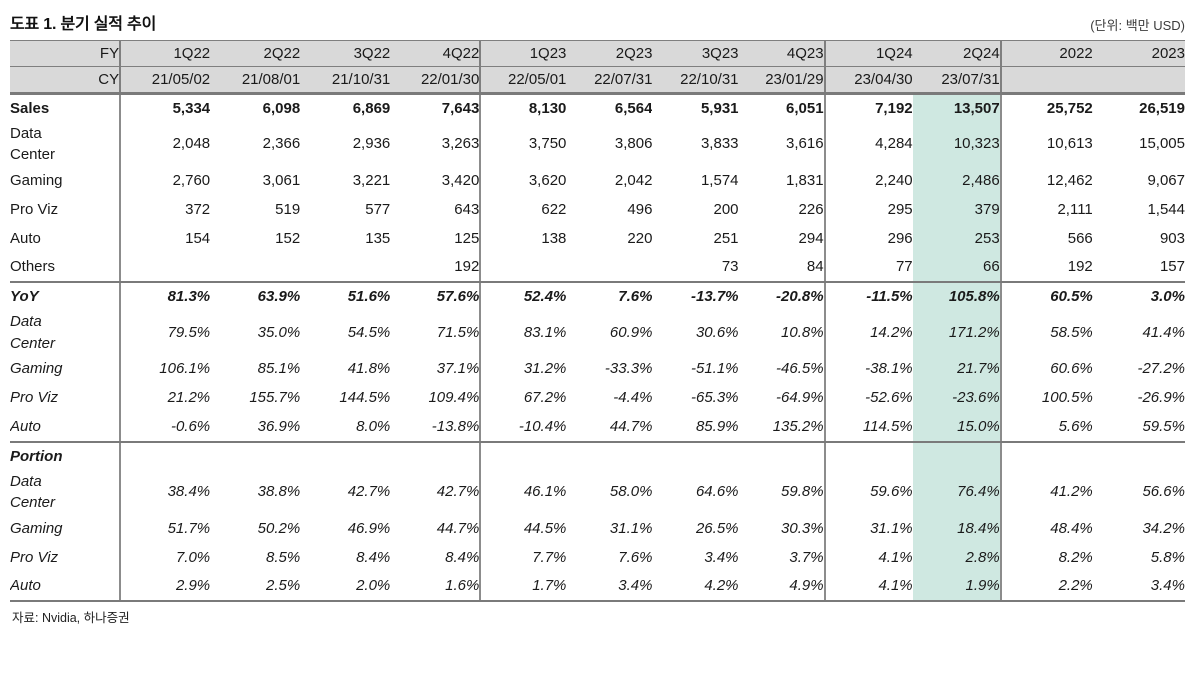 This screenshot has height=673, width=1199. I want to click on value-cell: -13.8%, so click(435, 427).